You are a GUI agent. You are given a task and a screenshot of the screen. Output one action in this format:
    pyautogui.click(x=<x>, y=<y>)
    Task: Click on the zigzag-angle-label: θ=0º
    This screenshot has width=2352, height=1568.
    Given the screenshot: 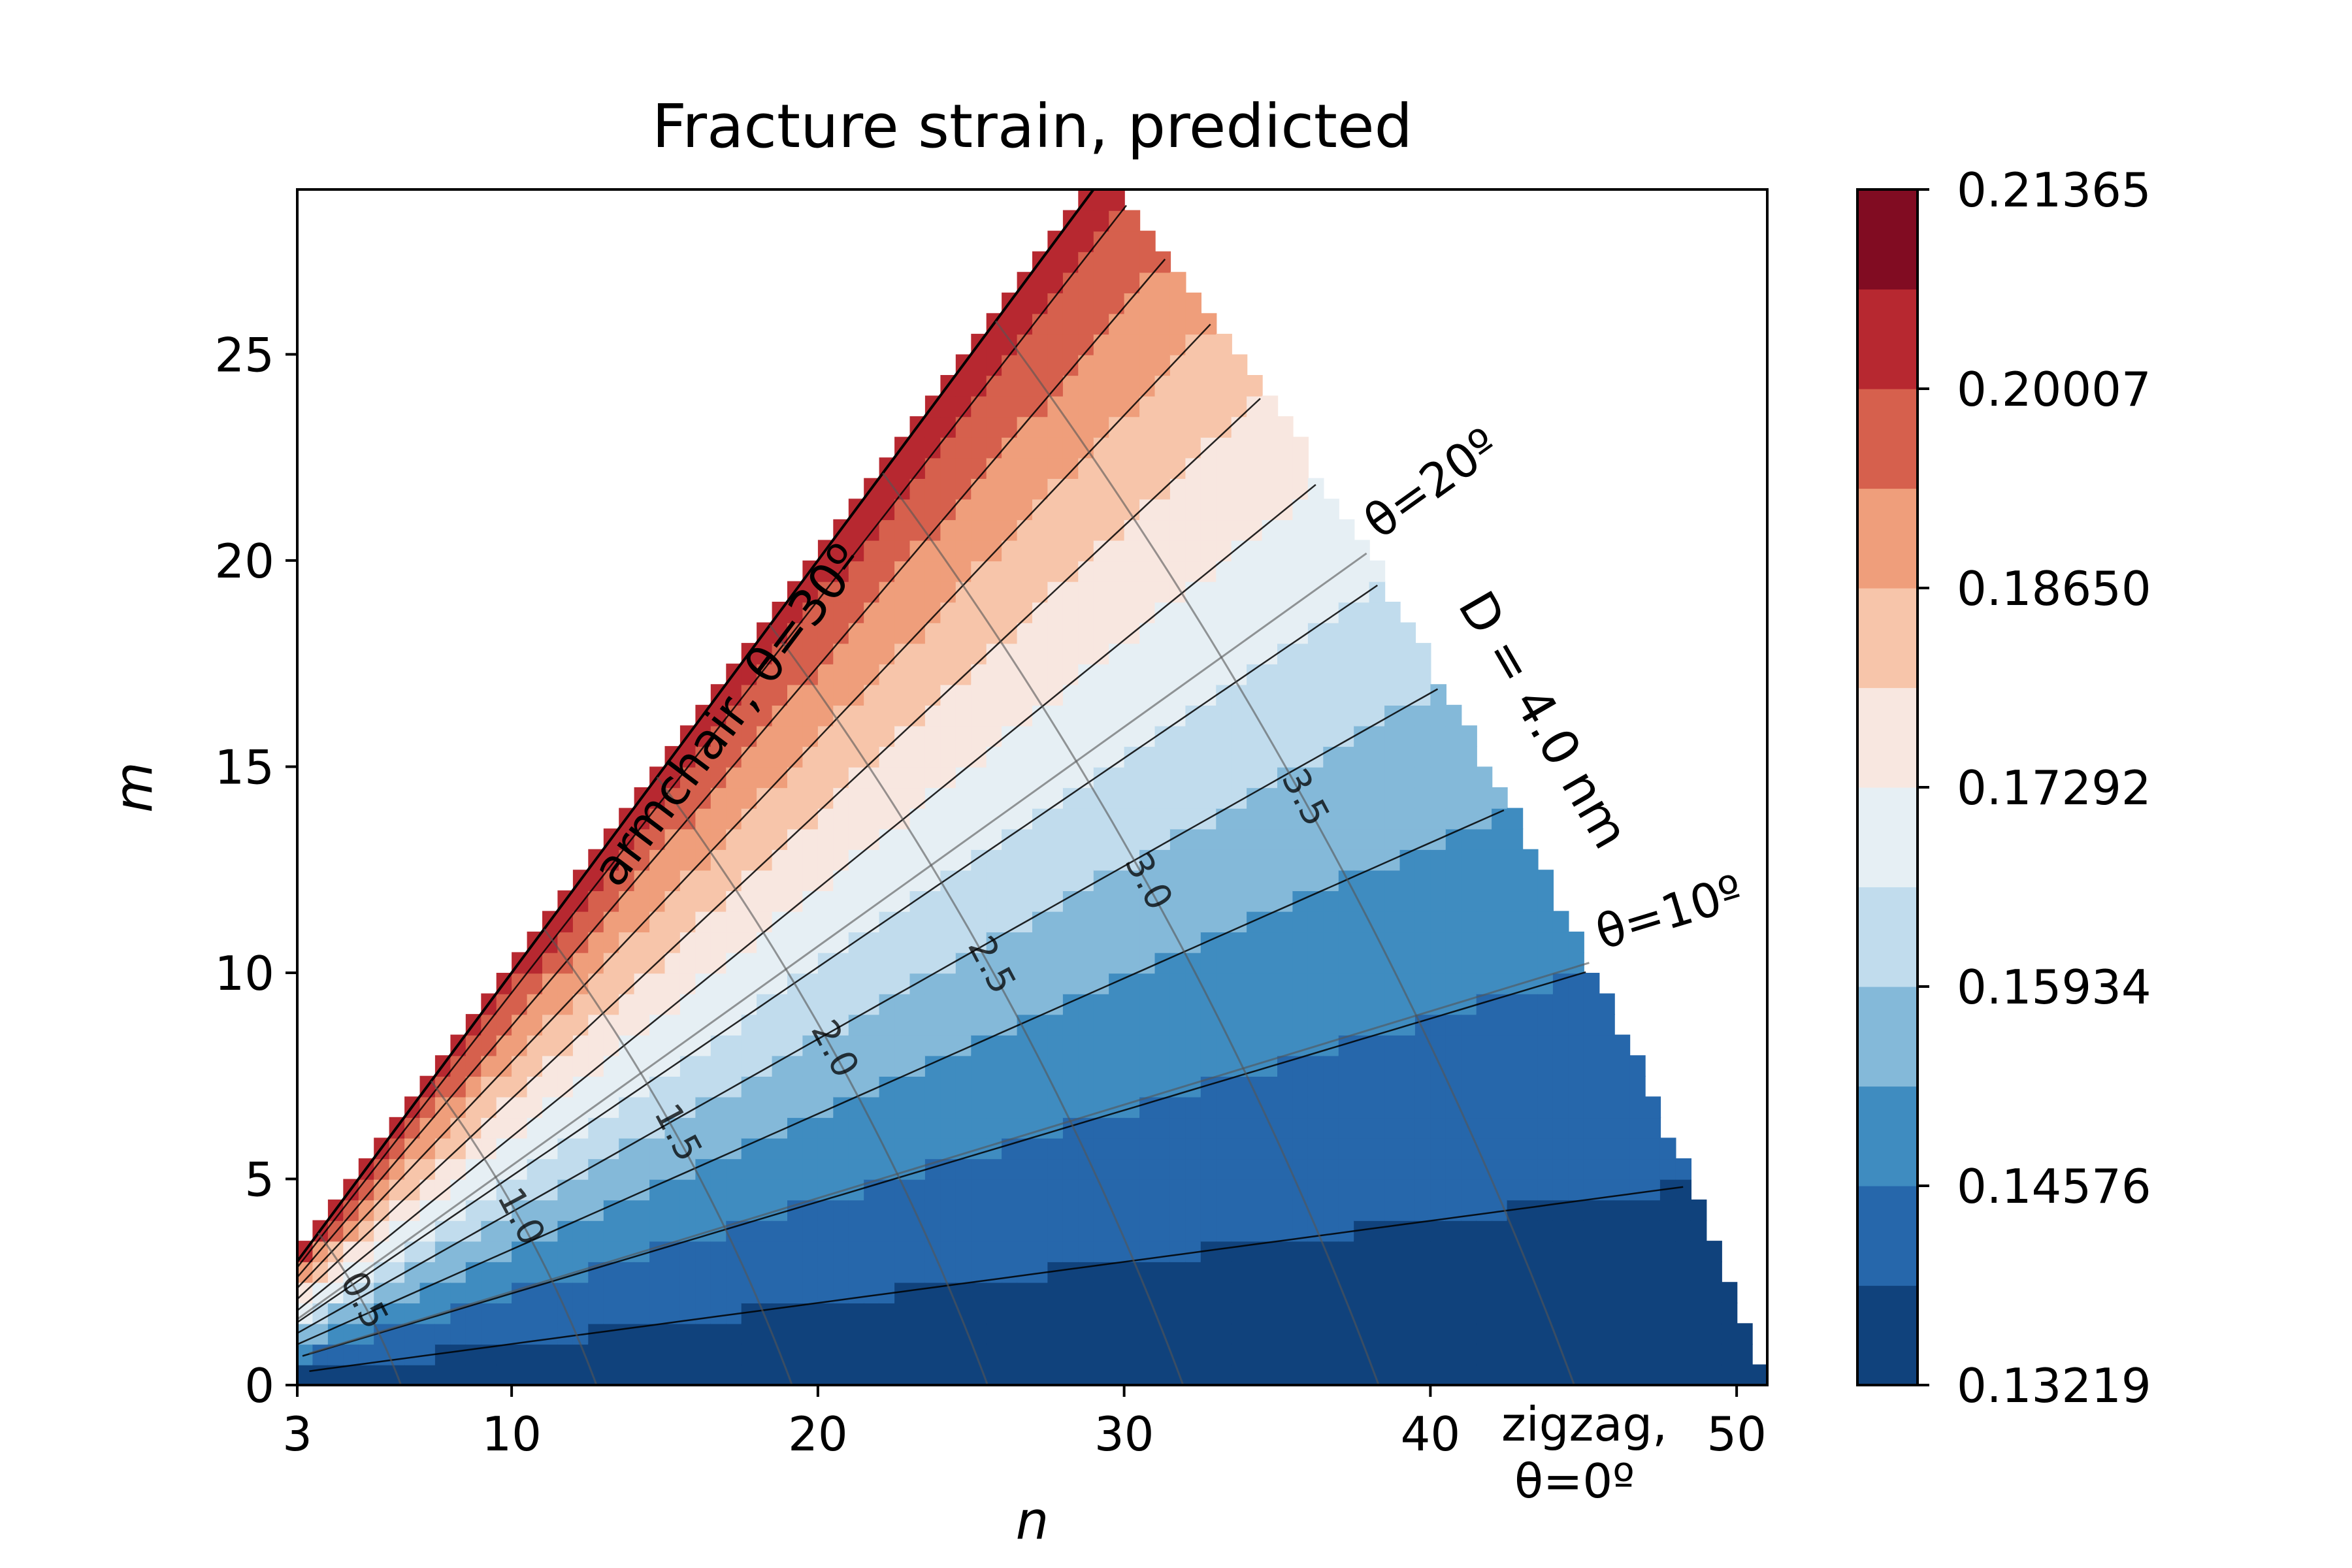 What is the action you would take?
    pyautogui.click(x=1574, y=1481)
    